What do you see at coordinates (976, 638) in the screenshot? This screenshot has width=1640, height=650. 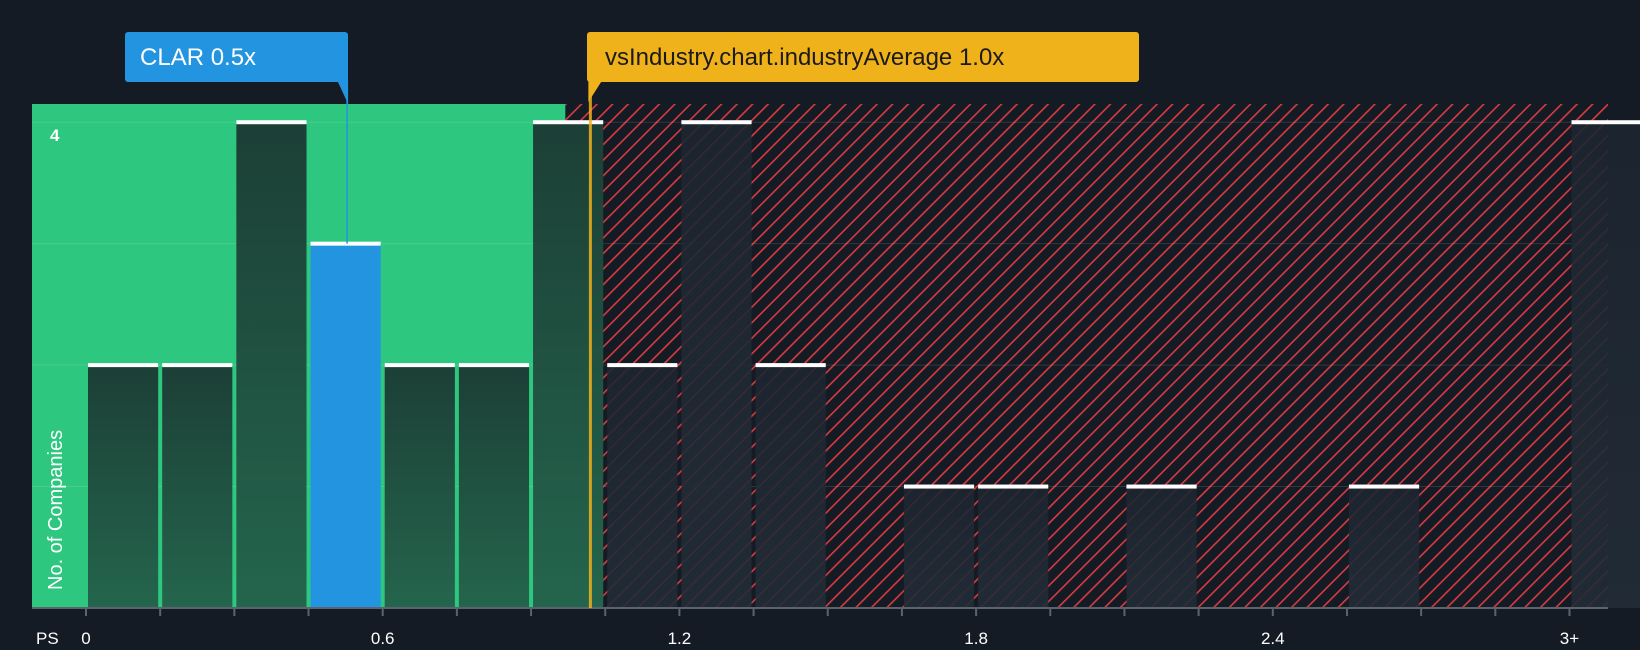 I see `x-tick-label: 1.8` at bounding box center [976, 638].